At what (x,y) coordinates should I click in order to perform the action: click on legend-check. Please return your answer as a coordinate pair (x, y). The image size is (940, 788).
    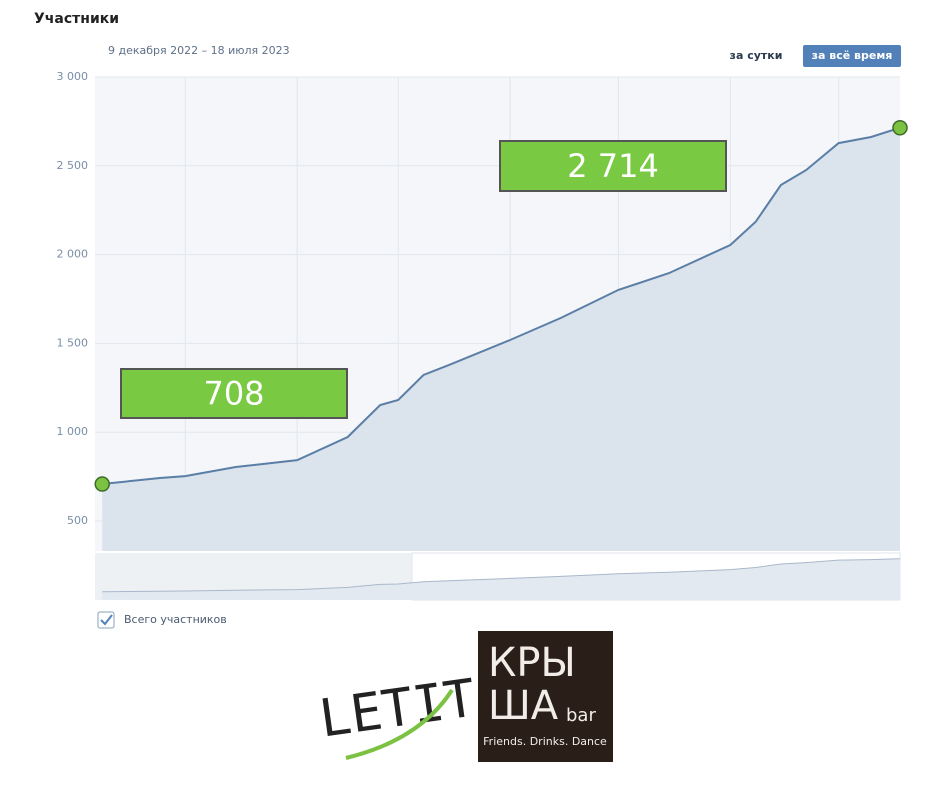
    Looking at the image, I should click on (106, 620).